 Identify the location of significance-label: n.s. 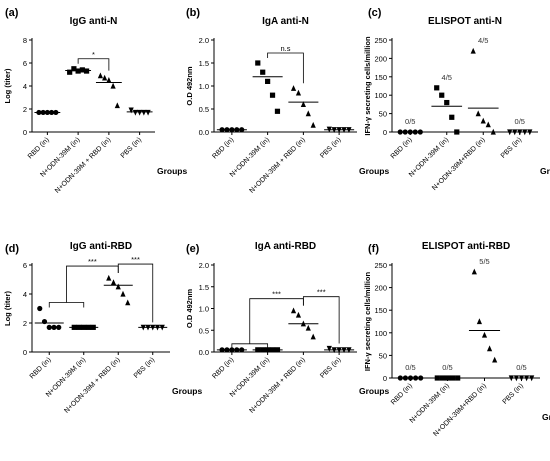
(285, 48).